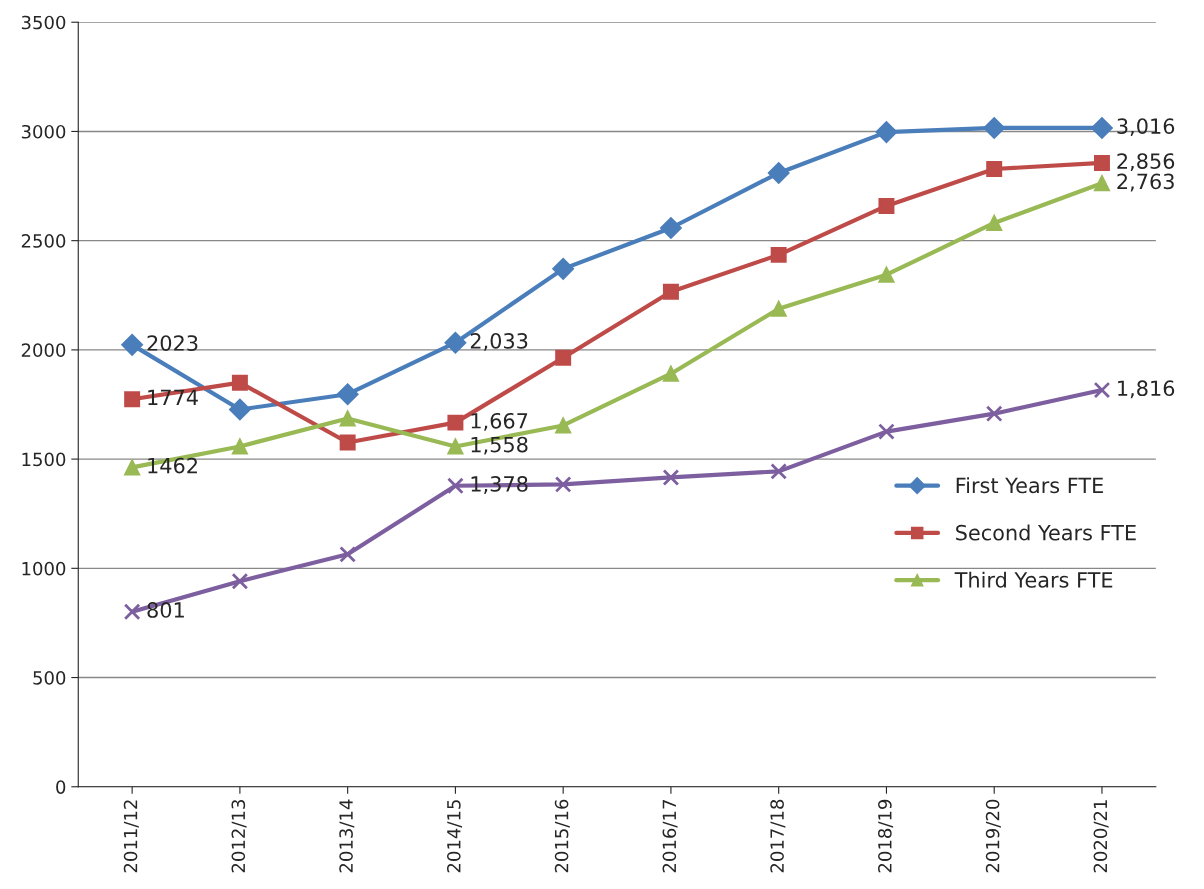 This screenshot has width=1204, height=889. I want to click on y-tick-label: 0, so click(61, 787).